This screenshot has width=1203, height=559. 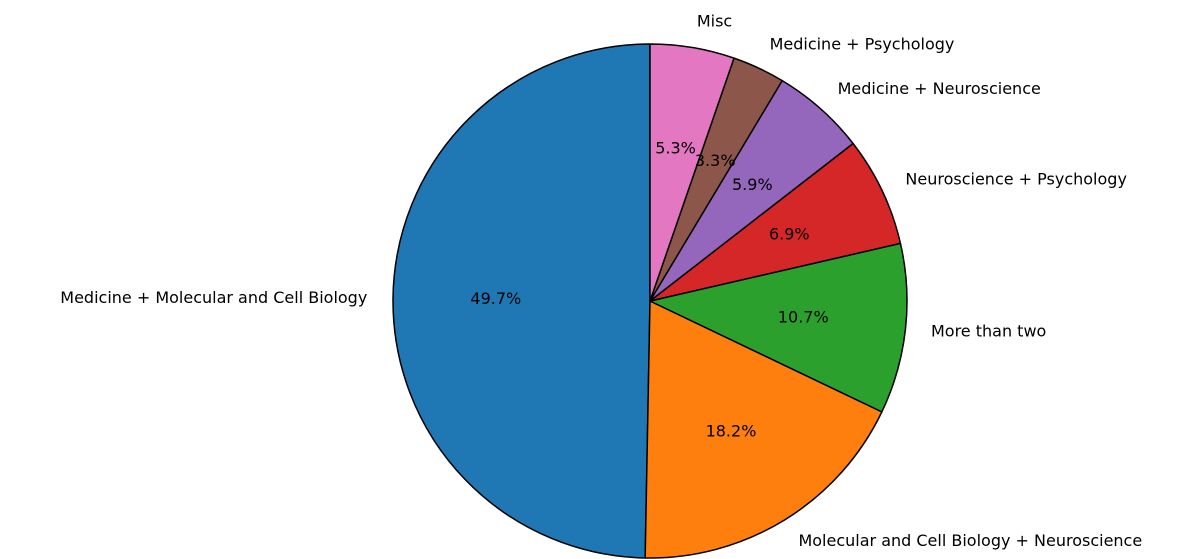 What do you see at coordinates (789, 233) in the screenshot?
I see `value-label: 6.9%` at bounding box center [789, 233].